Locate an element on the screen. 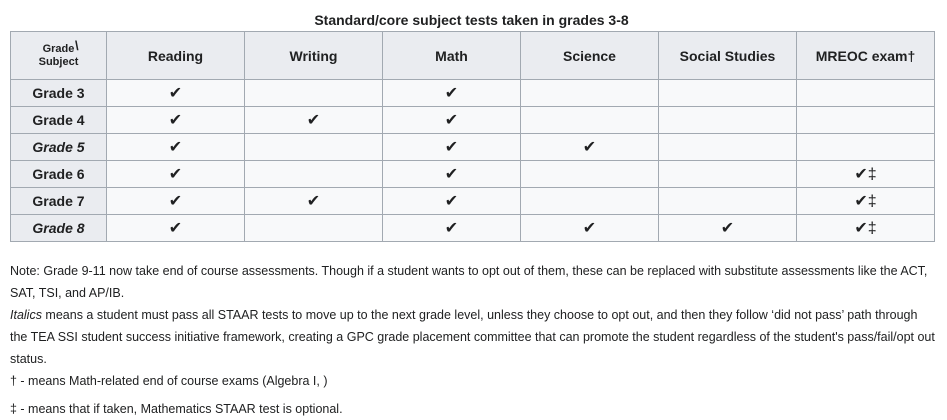 The image size is (947, 420). table-row: Grade 4 ✔ ✔ ✔ is located at coordinates (472, 120).